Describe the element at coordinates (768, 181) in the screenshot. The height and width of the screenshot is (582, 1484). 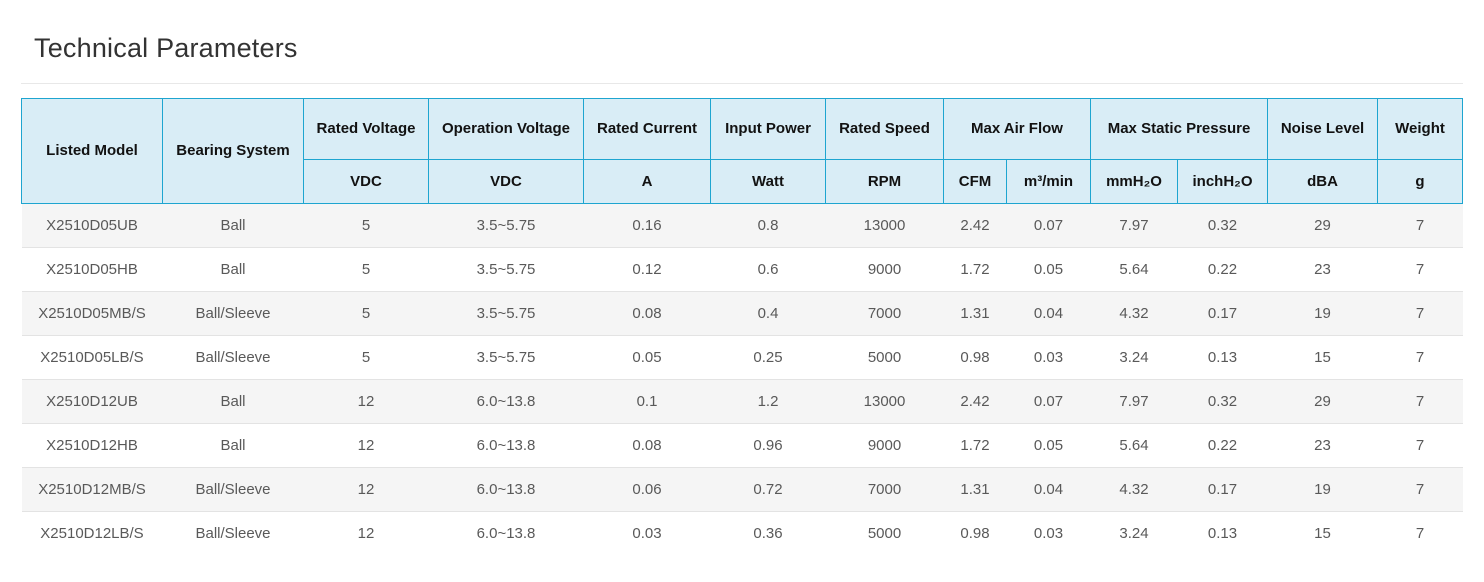
I see `unit-header: Watt` at that location.